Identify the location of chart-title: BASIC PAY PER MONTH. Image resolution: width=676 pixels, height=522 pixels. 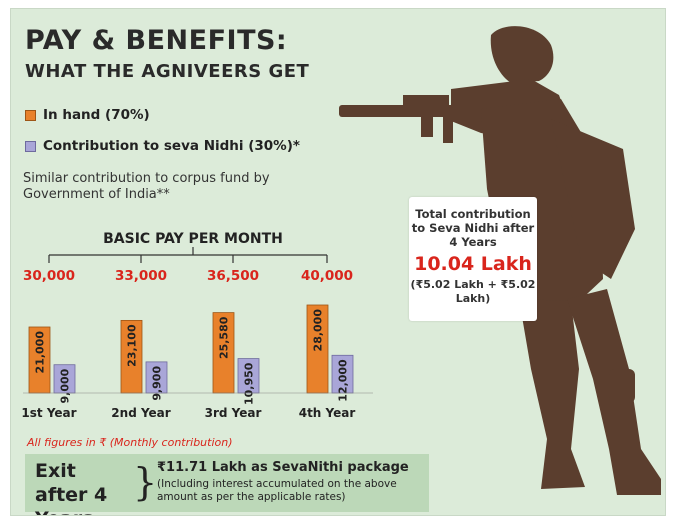
(193, 239).